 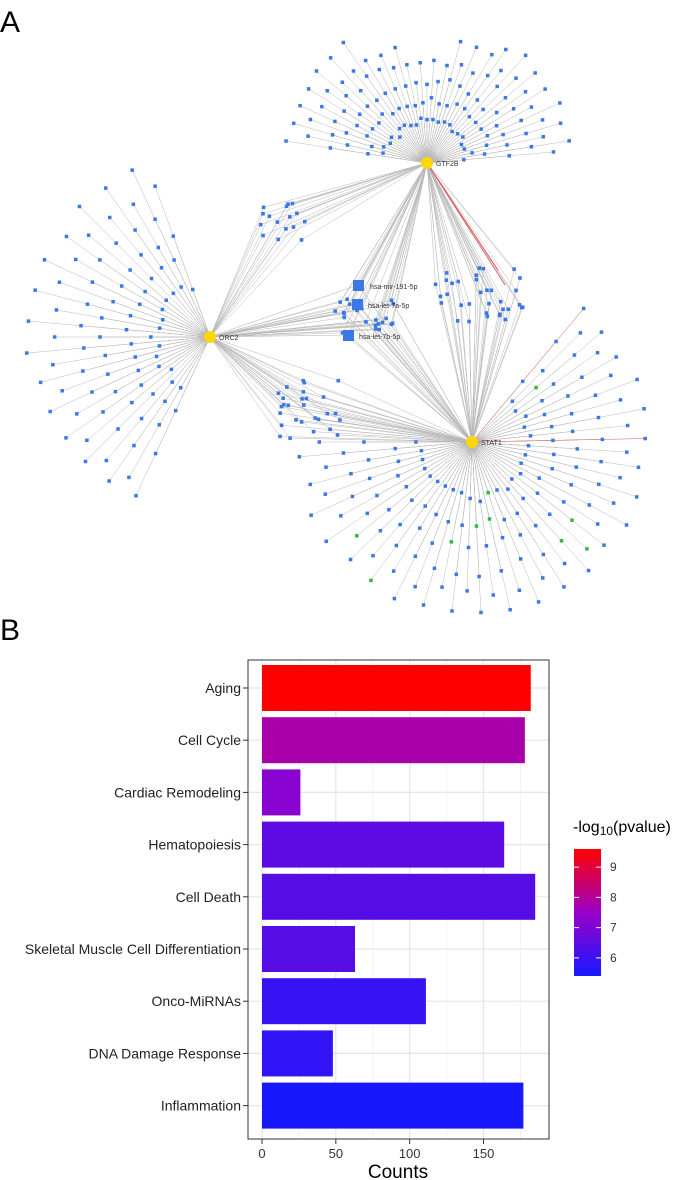 I want to click on hub-nodes: GTF2B ORC2 STAT1, so click(x=353, y=302).